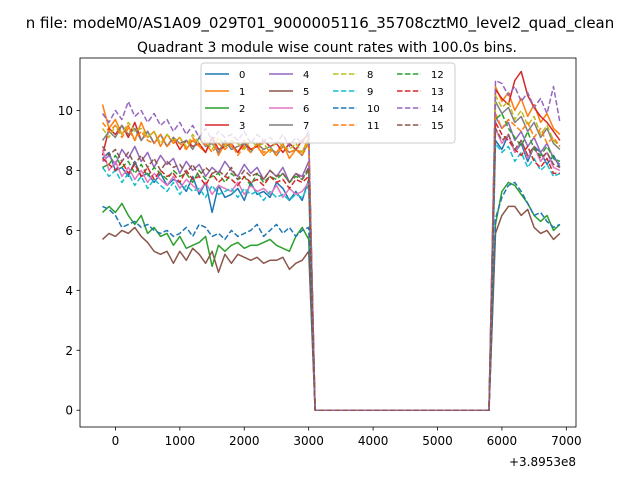 This screenshot has width=640, height=484. I want to click on legend-label-1: 1, so click(242, 92).